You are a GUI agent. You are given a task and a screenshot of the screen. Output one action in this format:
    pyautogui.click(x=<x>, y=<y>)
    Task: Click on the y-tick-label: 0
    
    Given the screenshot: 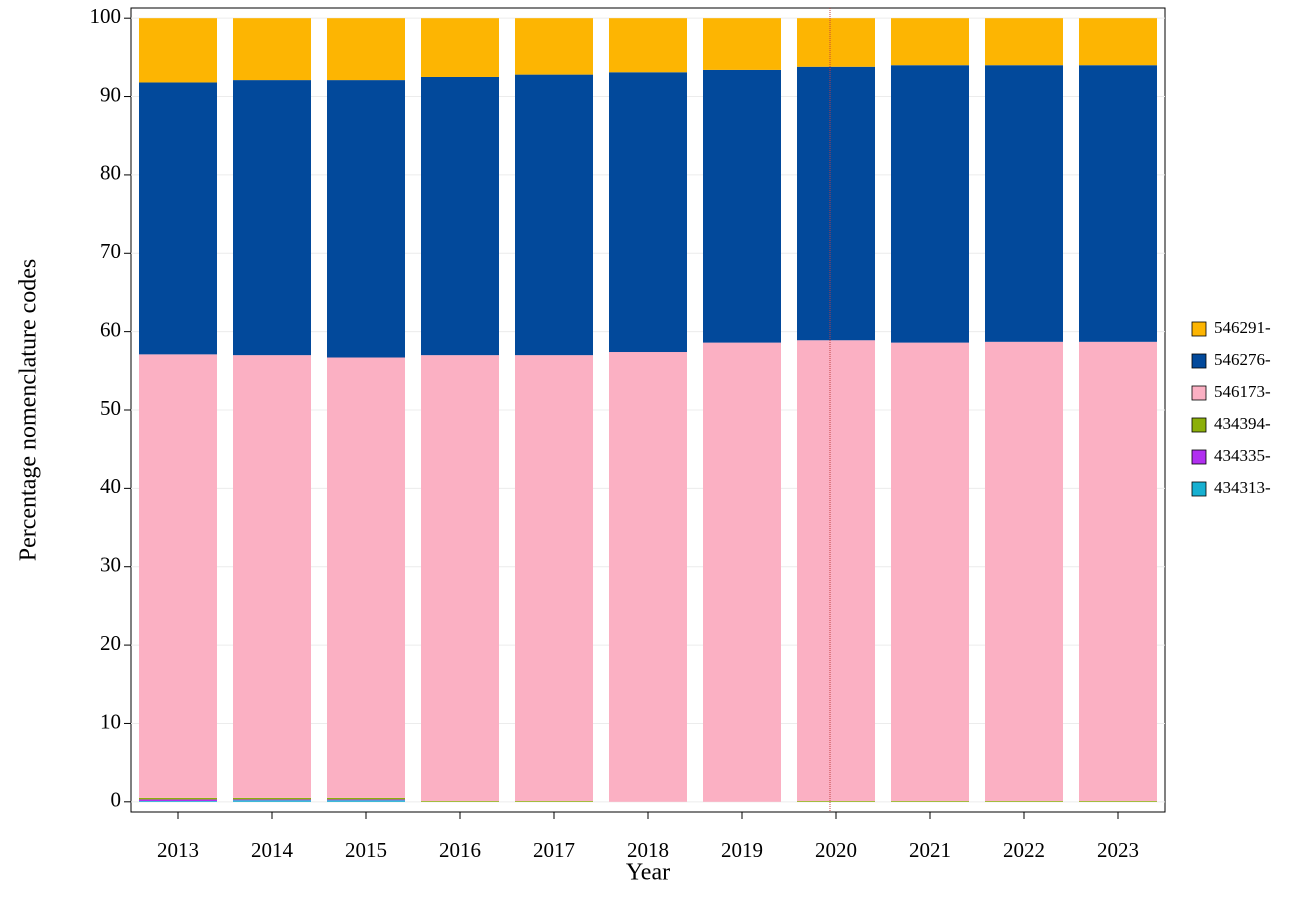 What is the action you would take?
    pyautogui.click(x=116, y=800)
    